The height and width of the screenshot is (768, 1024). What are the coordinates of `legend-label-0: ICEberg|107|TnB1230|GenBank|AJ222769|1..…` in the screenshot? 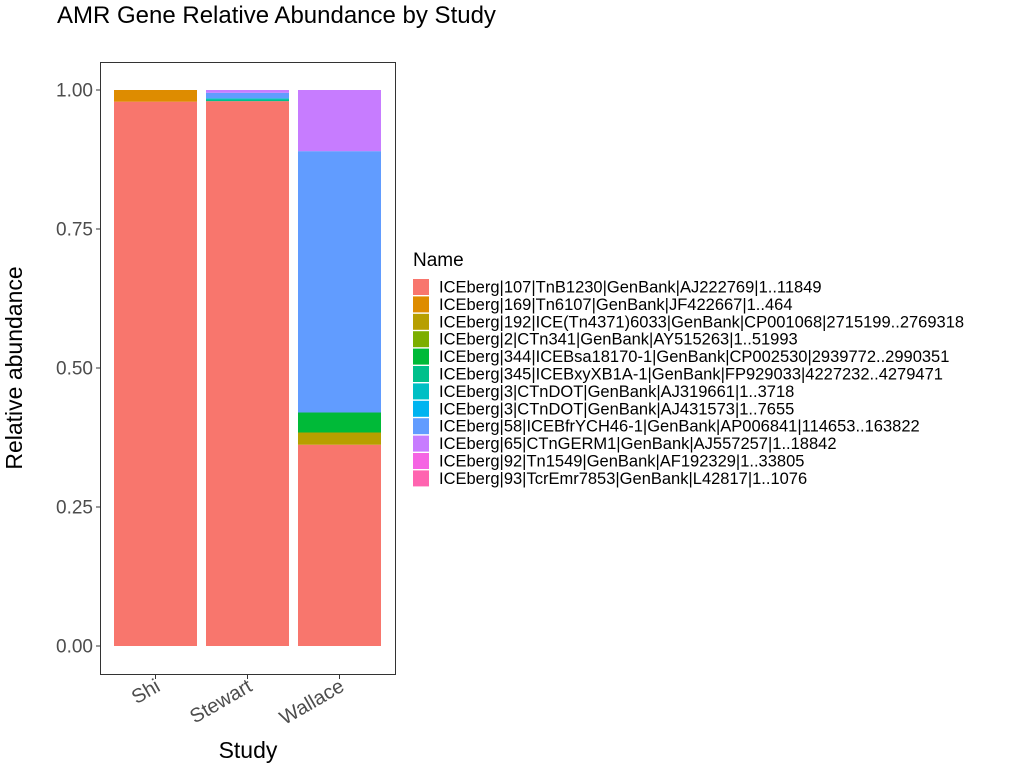 It's located at (630, 288).